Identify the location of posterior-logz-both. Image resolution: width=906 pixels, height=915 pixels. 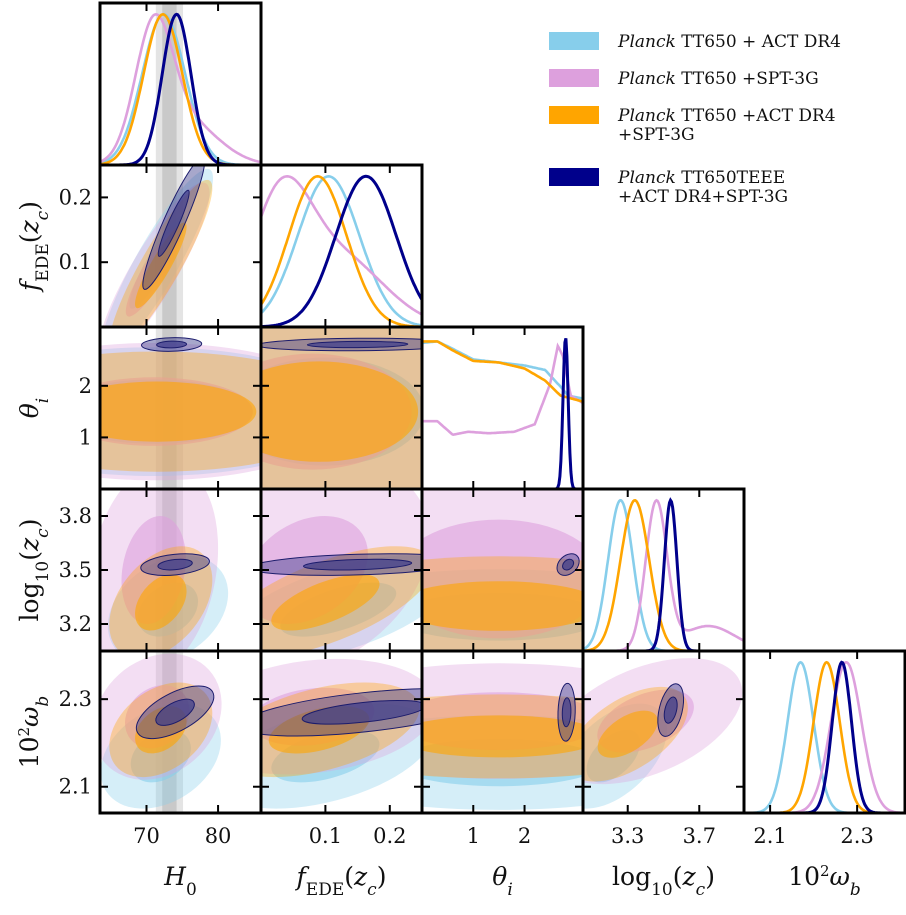
(663, 574).